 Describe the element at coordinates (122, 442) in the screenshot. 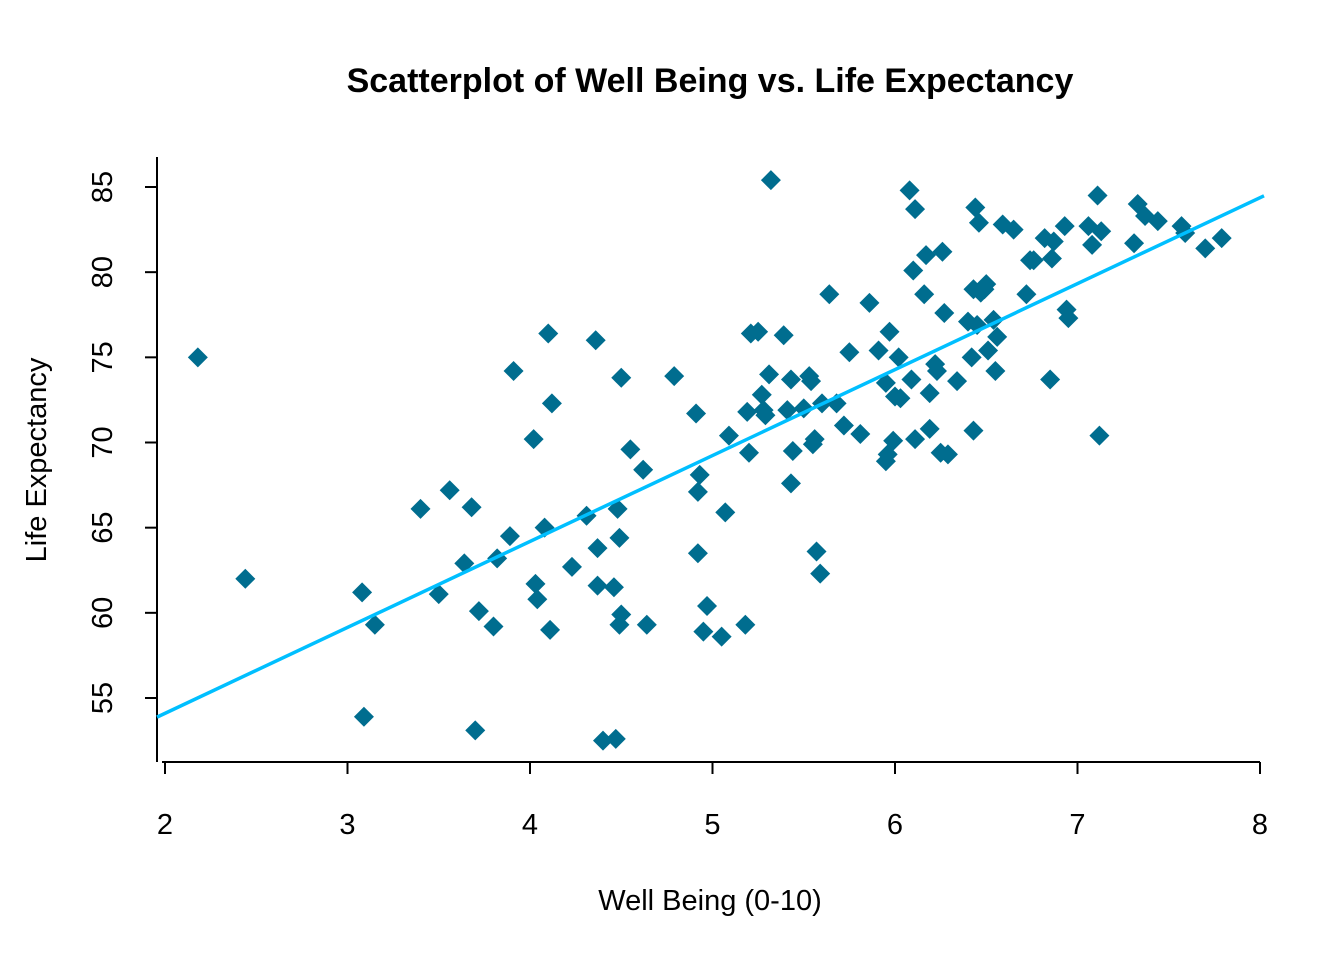

I see `y-axis-ticks: 55 60 65 70 75 80 85` at that location.